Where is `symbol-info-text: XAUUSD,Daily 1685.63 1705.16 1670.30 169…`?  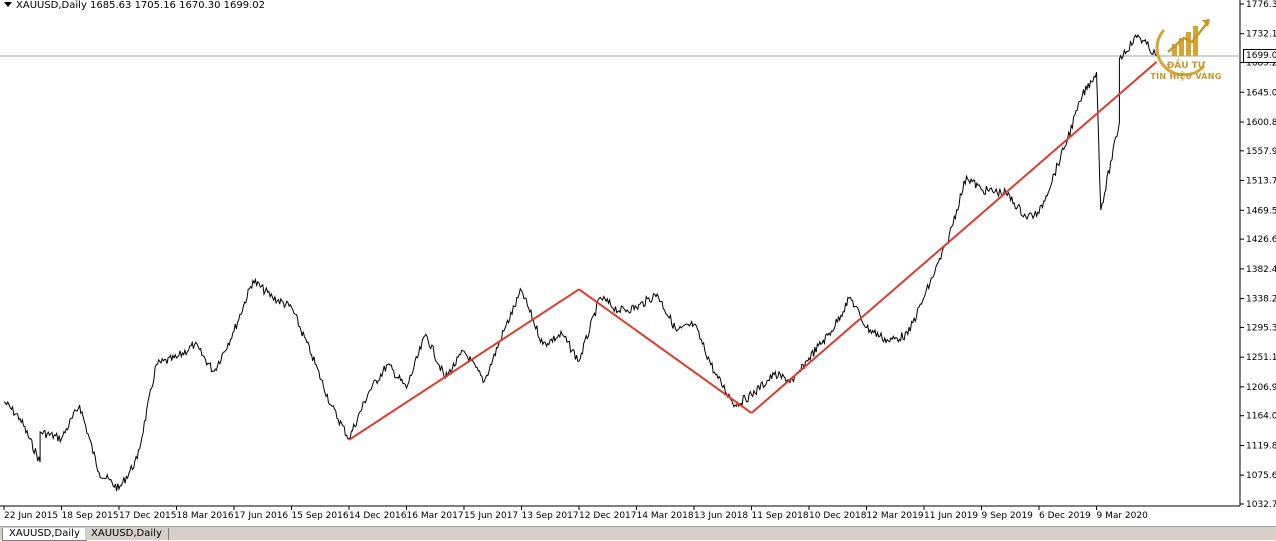
symbol-info-text: XAUUSD,Daily 1685.63 1705.16 1670.30 169… is located at coordinates (140, 5).